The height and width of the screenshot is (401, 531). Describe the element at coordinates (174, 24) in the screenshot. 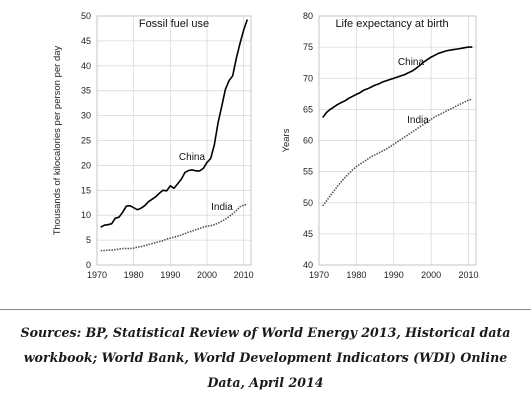

I see `panel-title: Fossil fuel use` at that location.